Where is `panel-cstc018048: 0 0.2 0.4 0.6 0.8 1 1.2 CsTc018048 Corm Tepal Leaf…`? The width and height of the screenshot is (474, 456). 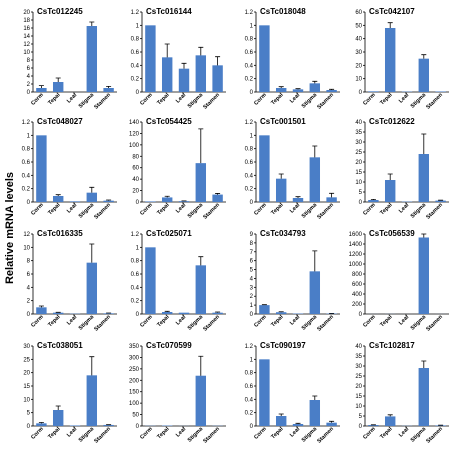
panel-cstc018048: 0 0.2 0.4 0.6 0.8 1 1.2 CsTc018048 Corm Tepal Leaf… is located at coordinates (292, 59).